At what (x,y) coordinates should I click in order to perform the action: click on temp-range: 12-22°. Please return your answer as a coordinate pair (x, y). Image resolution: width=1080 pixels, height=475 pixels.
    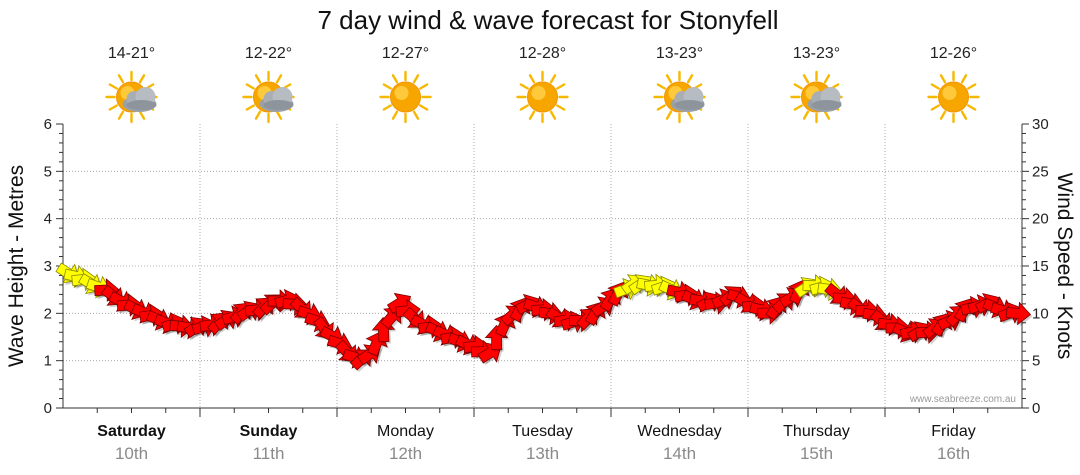
    Looking at the image, I should click on (268, 53).